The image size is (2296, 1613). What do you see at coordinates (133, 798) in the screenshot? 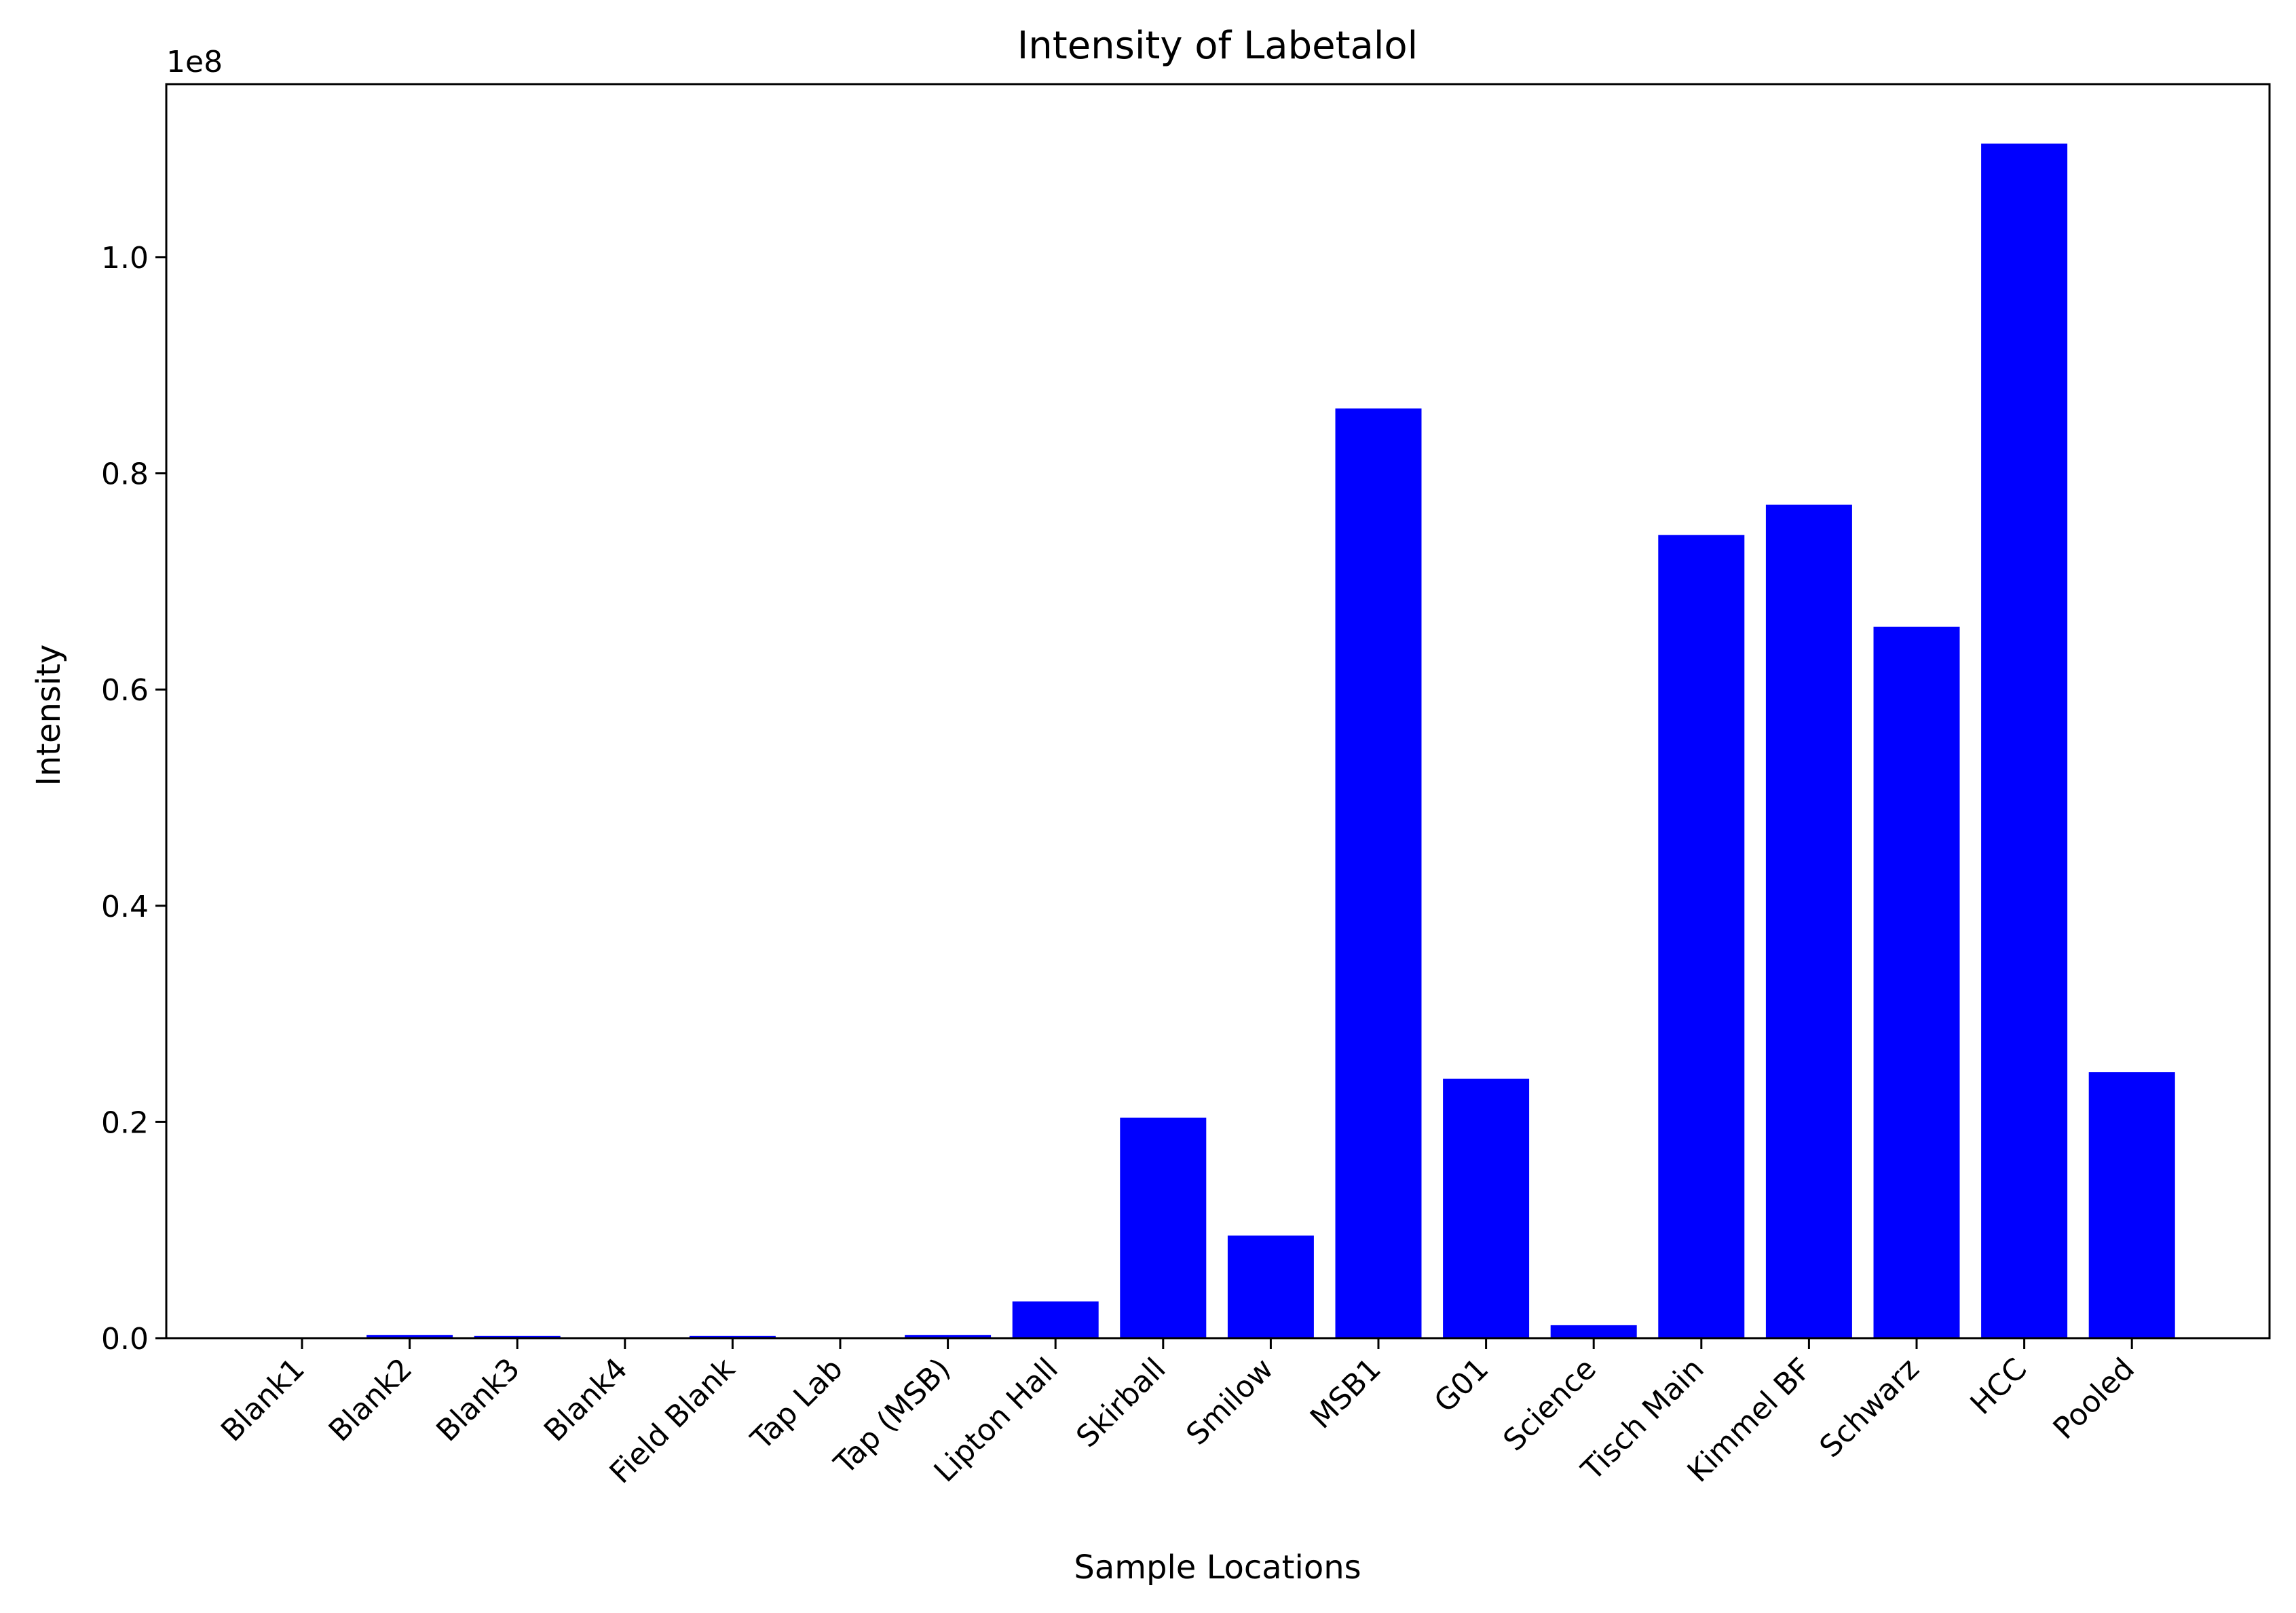
I see `y-ticks-group: 0.0 0.2 0.4 0.6 0.8 1.0` at bounding box center [133, 798].